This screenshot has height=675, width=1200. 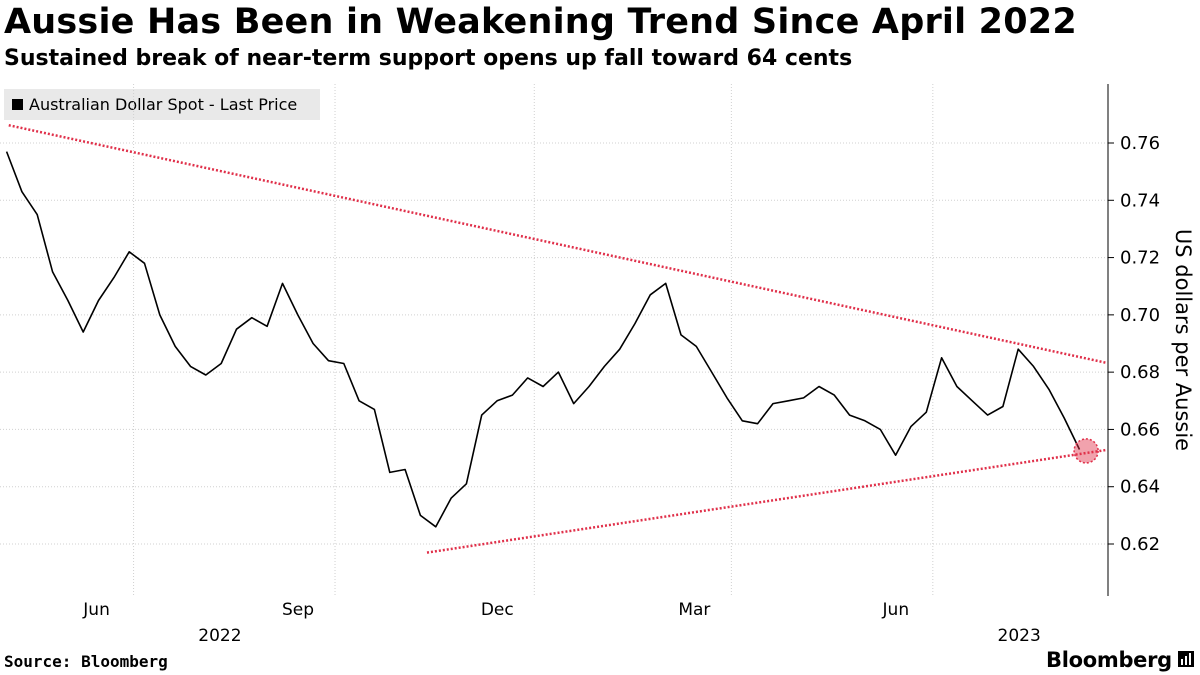 What do you see at coordinates (1140, 544) in the screenshot?
I see `y-tick-label: 0.62` at bounding box center [1140, 544].